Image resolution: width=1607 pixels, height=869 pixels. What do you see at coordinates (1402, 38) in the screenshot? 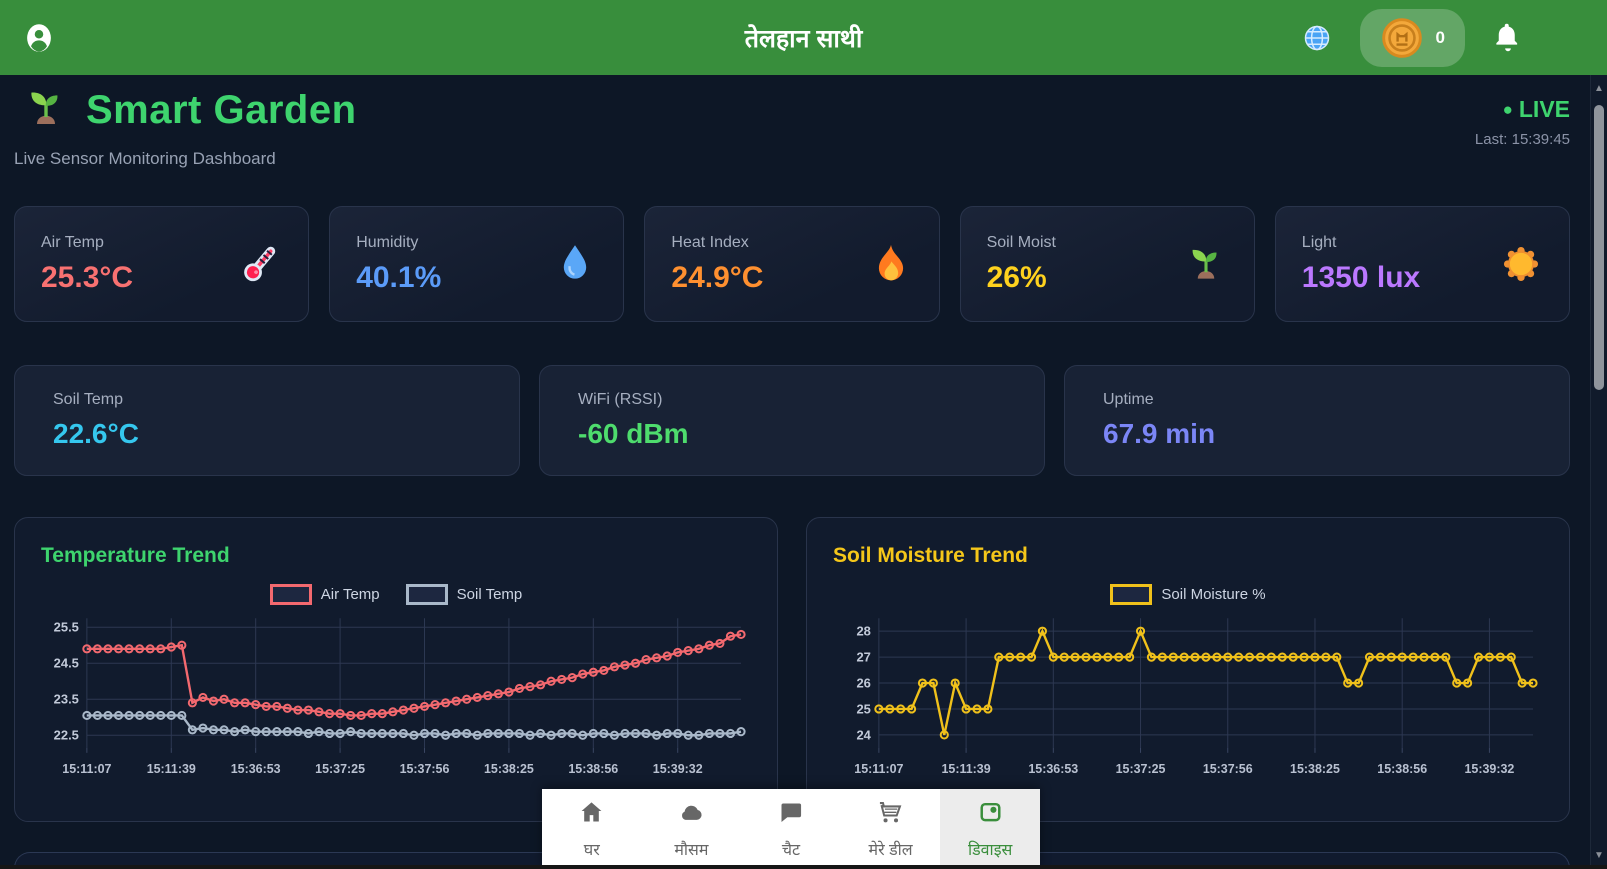
I see `coin-icon` at bounding box center [1402, 38].